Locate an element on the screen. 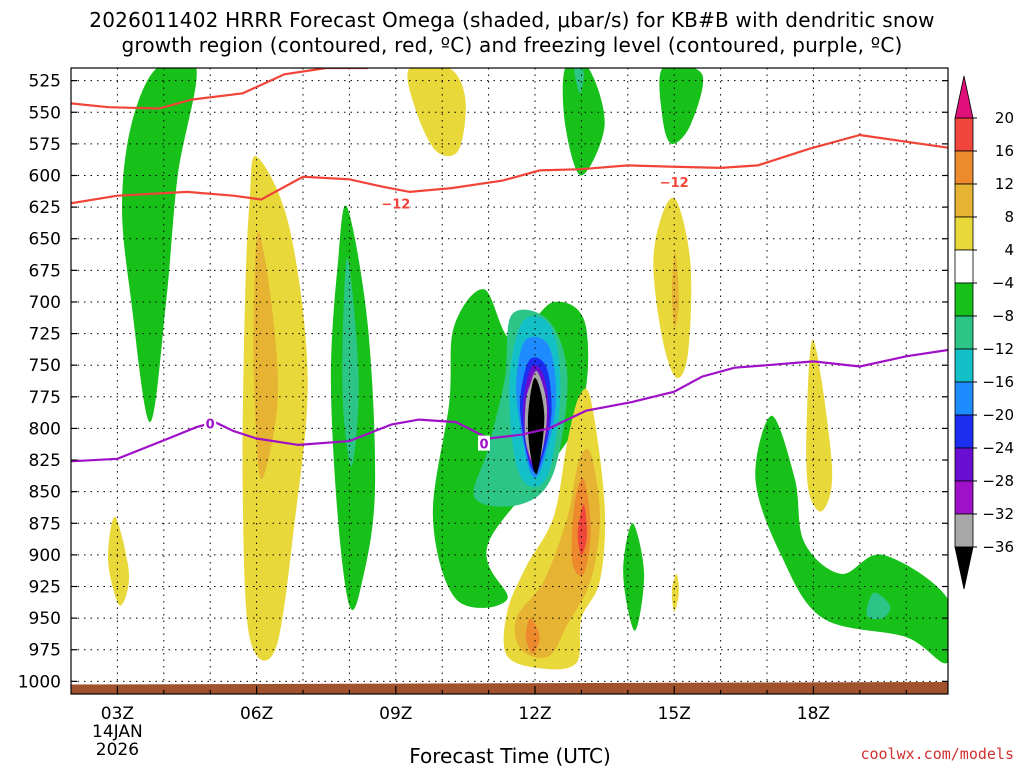 Image resolution: width=1024 pixels, height=768 pixels. y-tick-label-825: 825 is located at coordinates (45, 461).